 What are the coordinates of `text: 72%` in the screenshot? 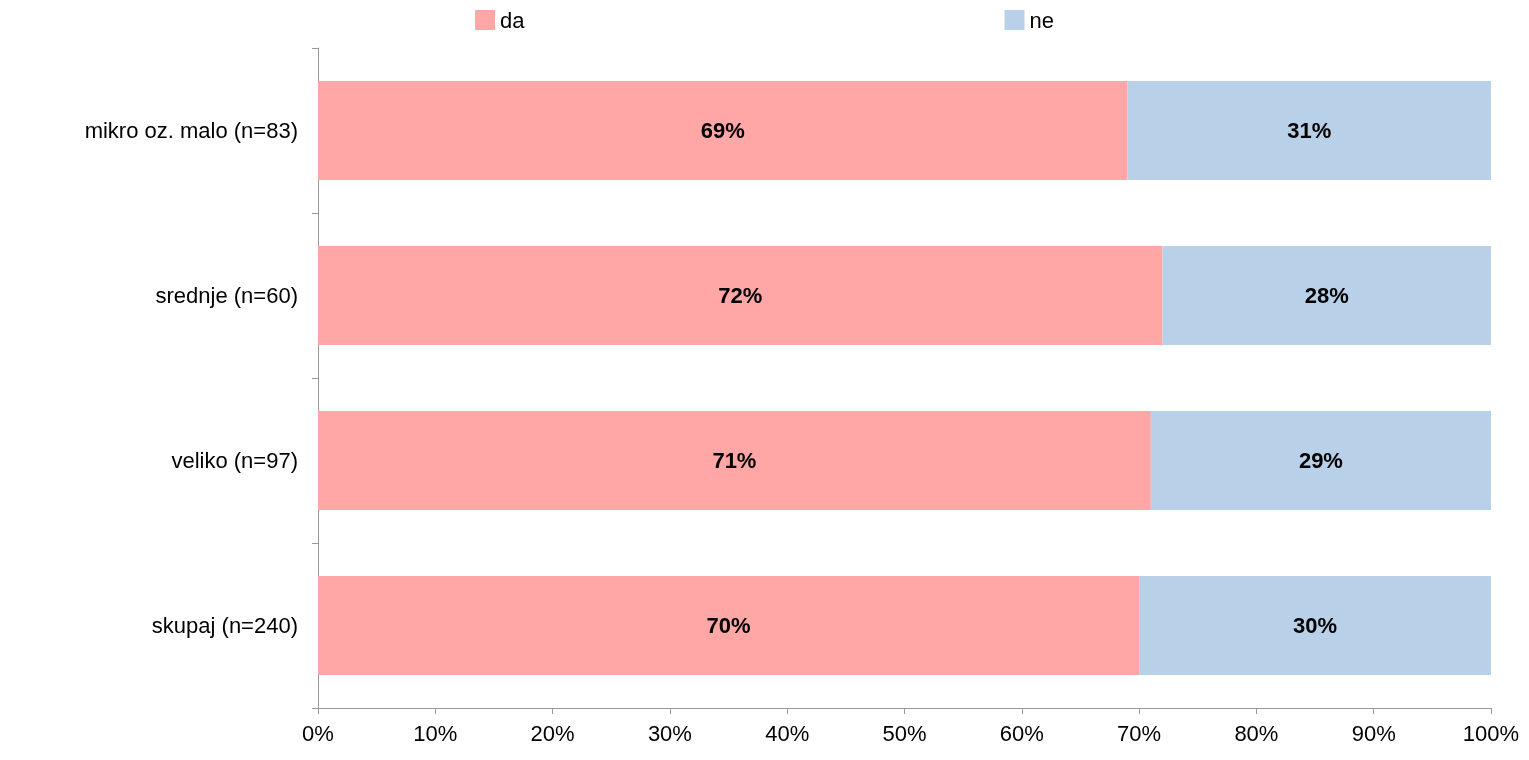 It's located at (740, 295).